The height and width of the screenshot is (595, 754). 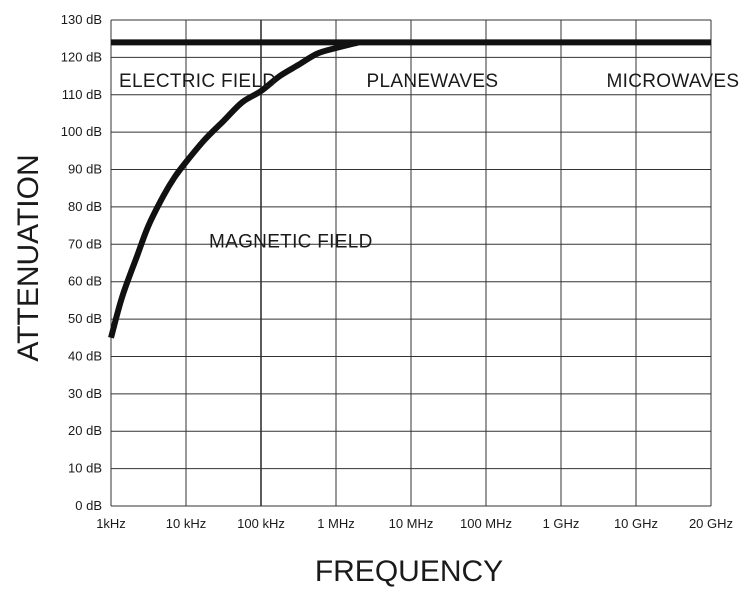 What do you see at coordinates (197, 81) in the screenshot?
I see `region-label: ELECTRIC FIELD` at bounding box center [197, 81].